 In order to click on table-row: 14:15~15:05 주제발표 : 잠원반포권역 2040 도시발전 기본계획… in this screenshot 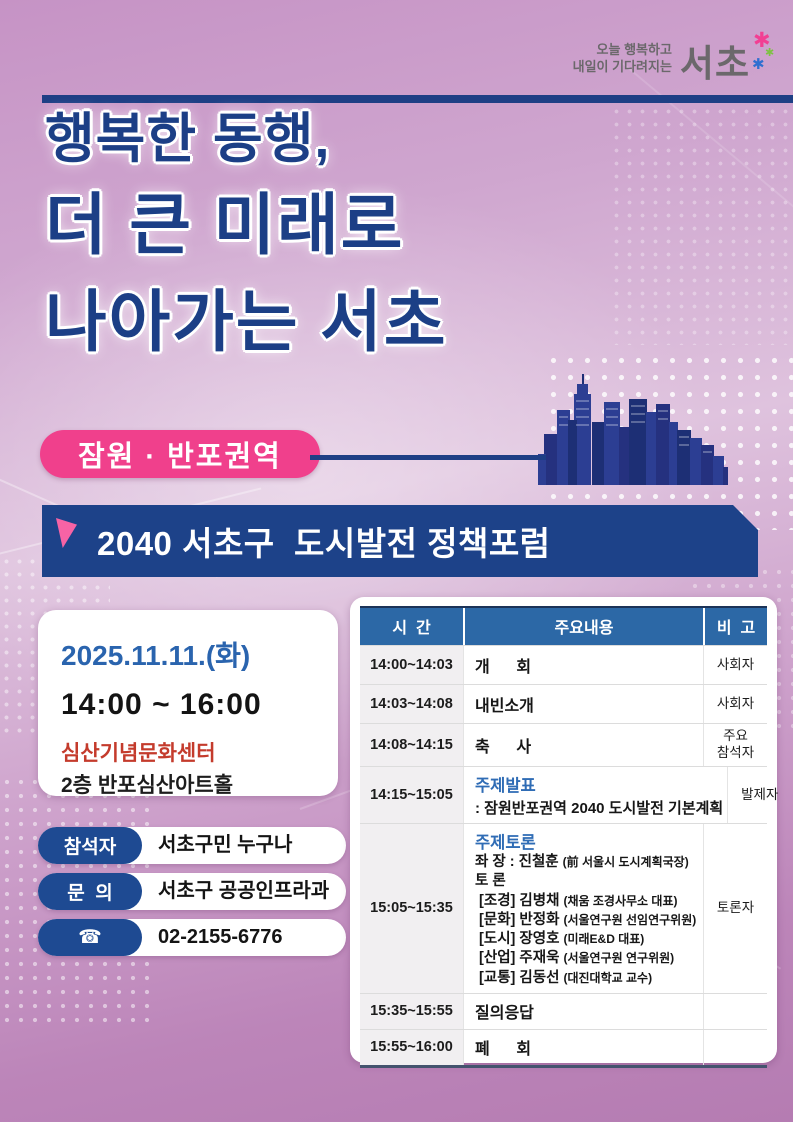, I will do `click(569, 794)`.